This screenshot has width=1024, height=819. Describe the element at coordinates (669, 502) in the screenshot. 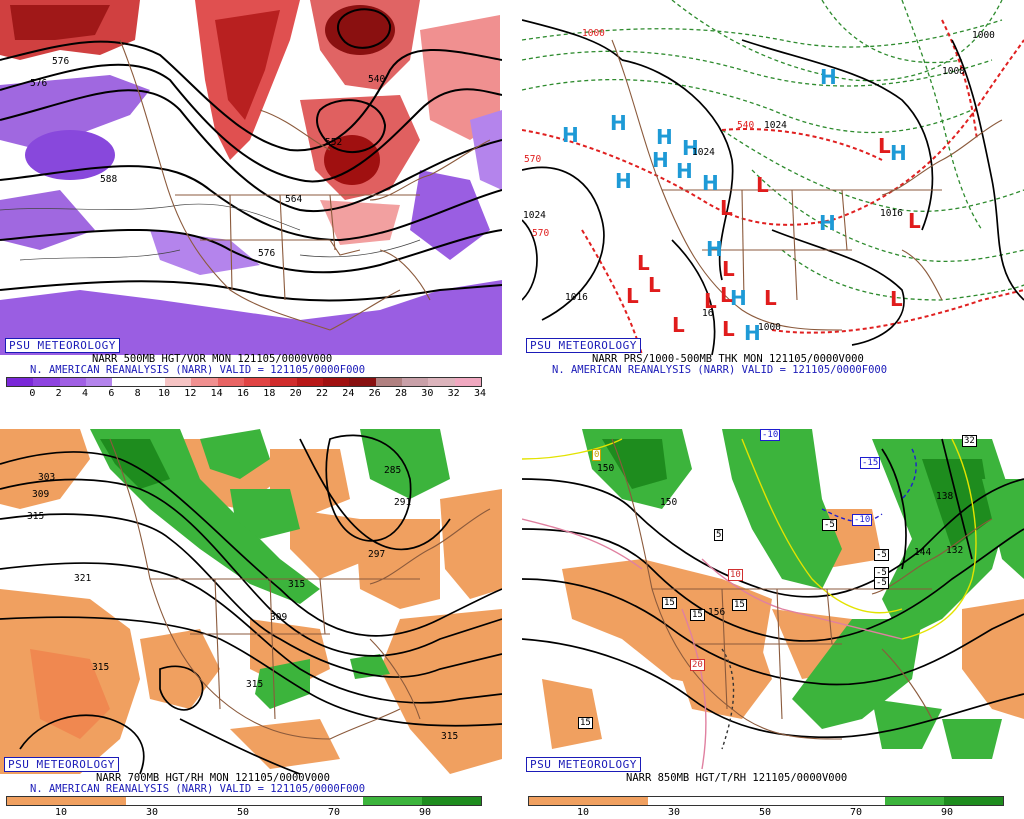

I see `height-contour-label: 150` at that location.